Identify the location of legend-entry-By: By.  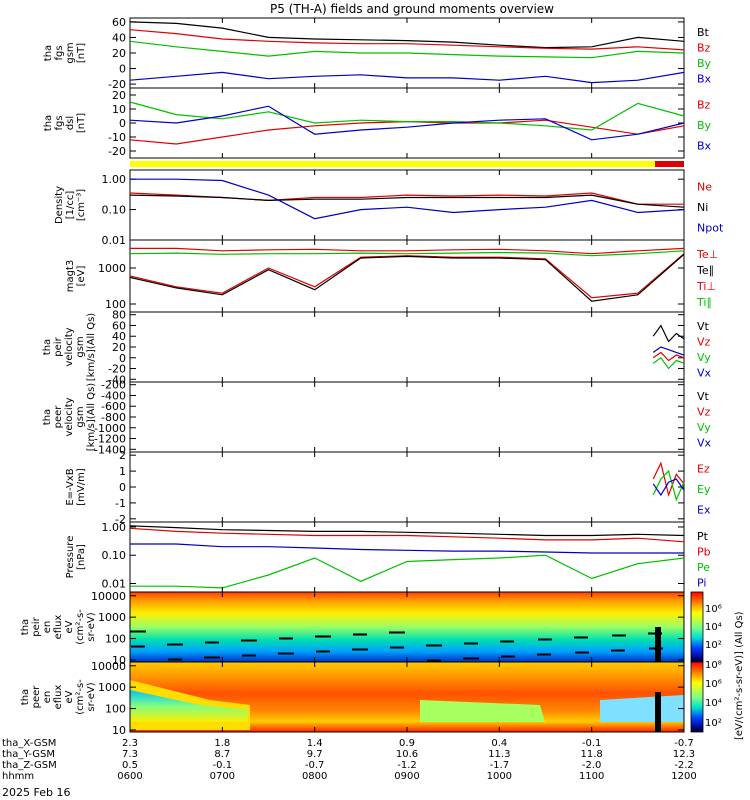
(704, 63).